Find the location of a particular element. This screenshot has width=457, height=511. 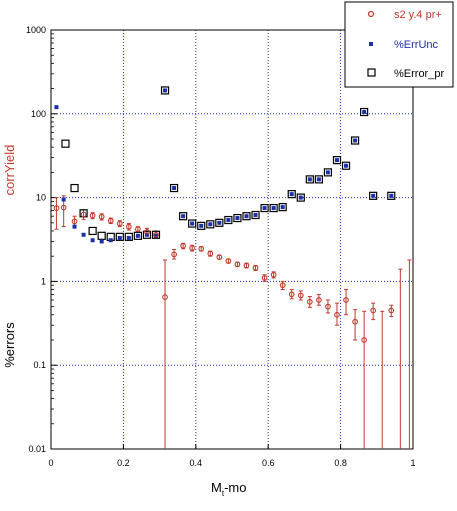

x-axis-title: Mt-mo is located at coordinates (228, 489).